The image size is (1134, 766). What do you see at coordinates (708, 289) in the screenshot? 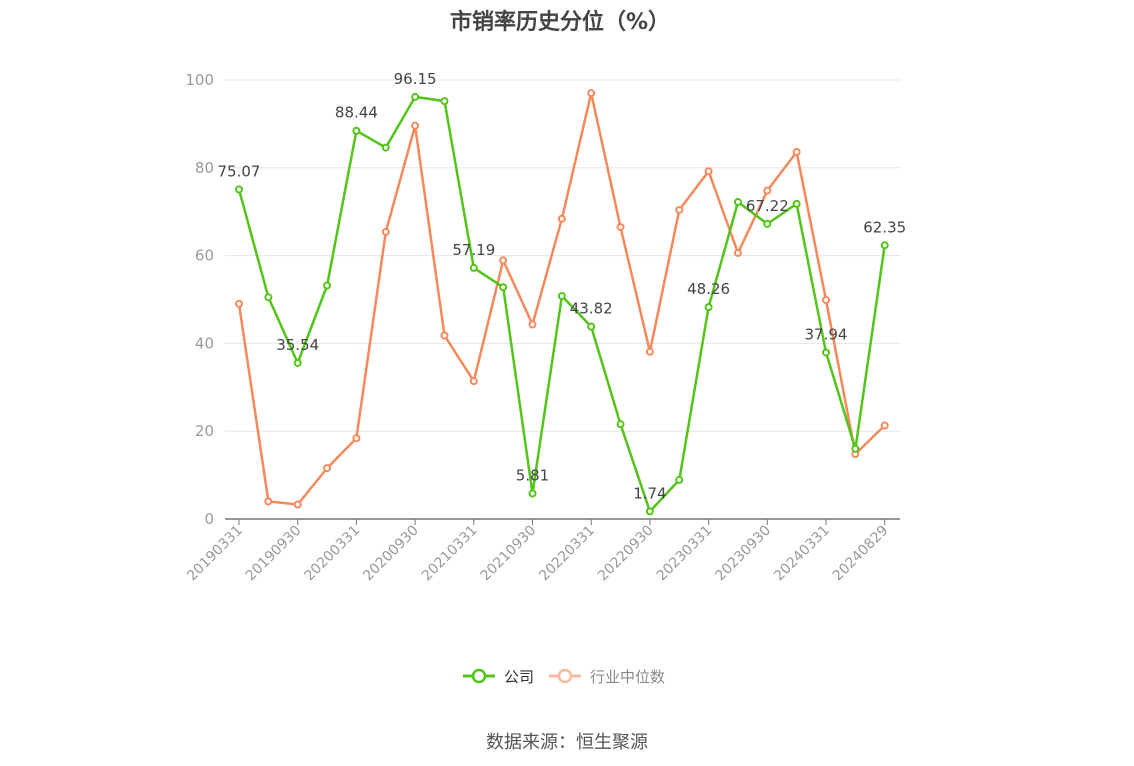
I see `data-label: 48.26` at bounding box center [708, 289].